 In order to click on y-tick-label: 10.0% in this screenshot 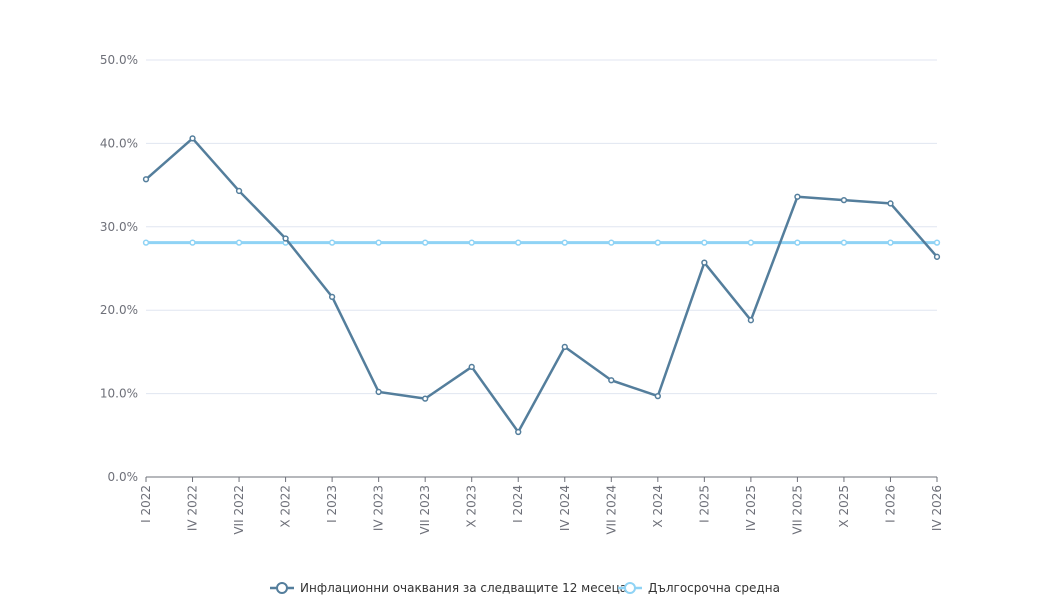, I will do `click(119, 394)`.